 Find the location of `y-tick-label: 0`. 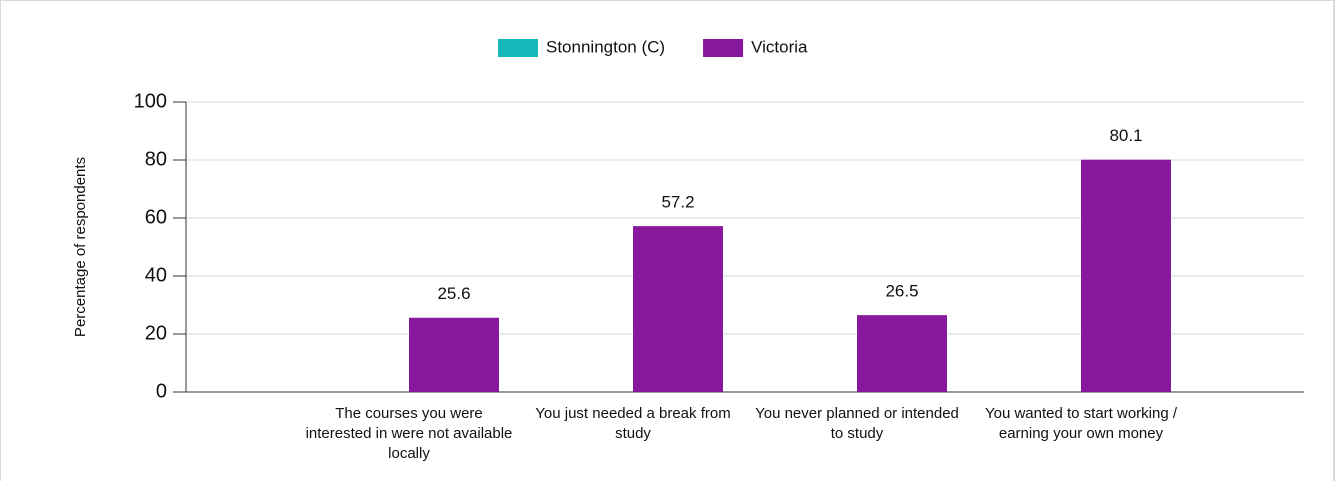

y-tick-label: 0 is located at coordinates (161, 391).